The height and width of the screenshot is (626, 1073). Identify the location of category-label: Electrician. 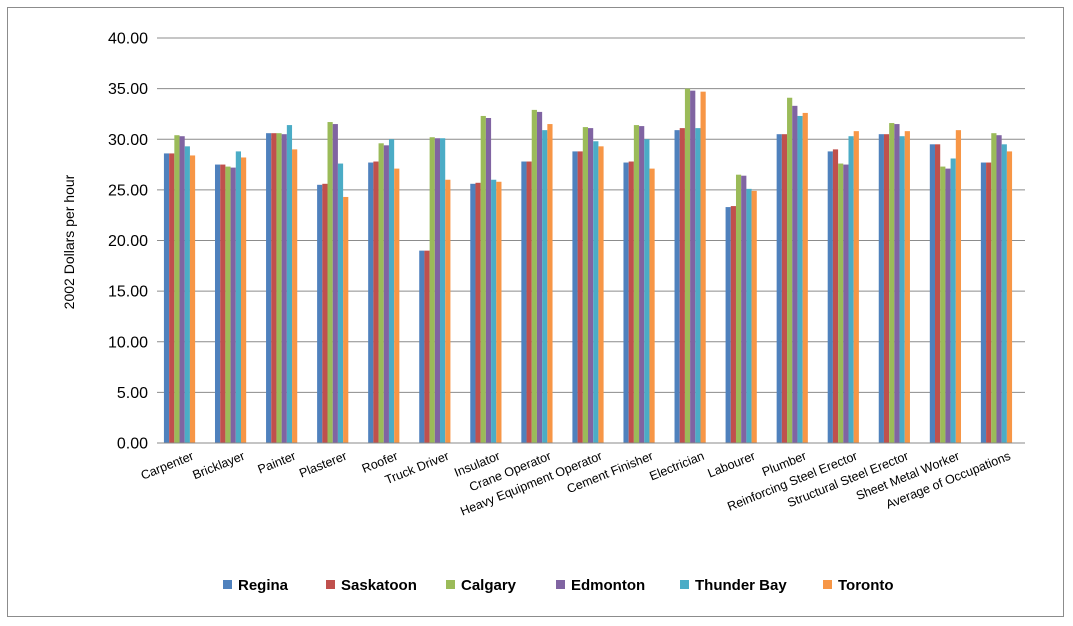
(677, 466).